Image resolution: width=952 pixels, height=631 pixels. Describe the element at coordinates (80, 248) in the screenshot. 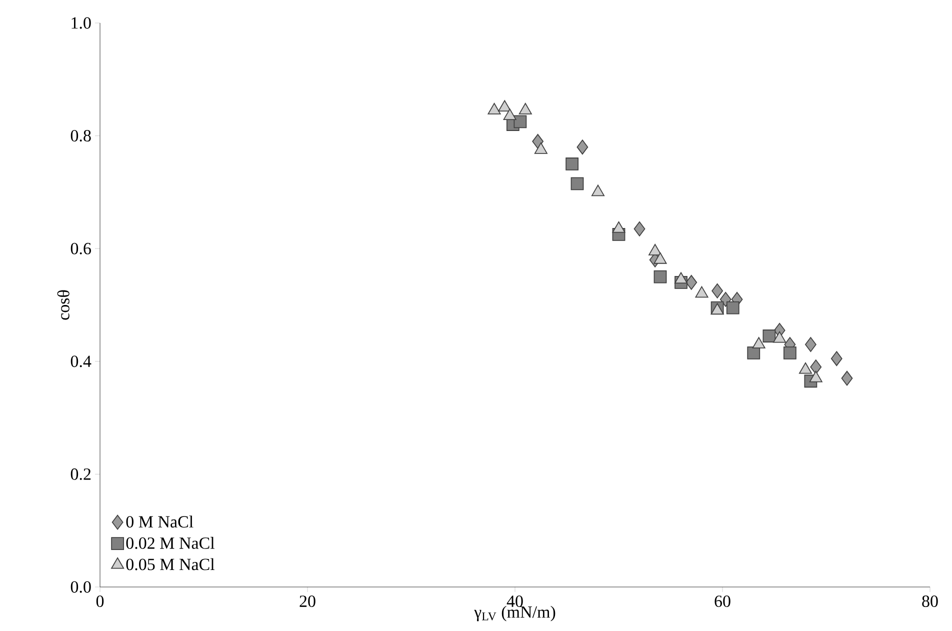

I see `y-tick-label: 0.6` at that location.